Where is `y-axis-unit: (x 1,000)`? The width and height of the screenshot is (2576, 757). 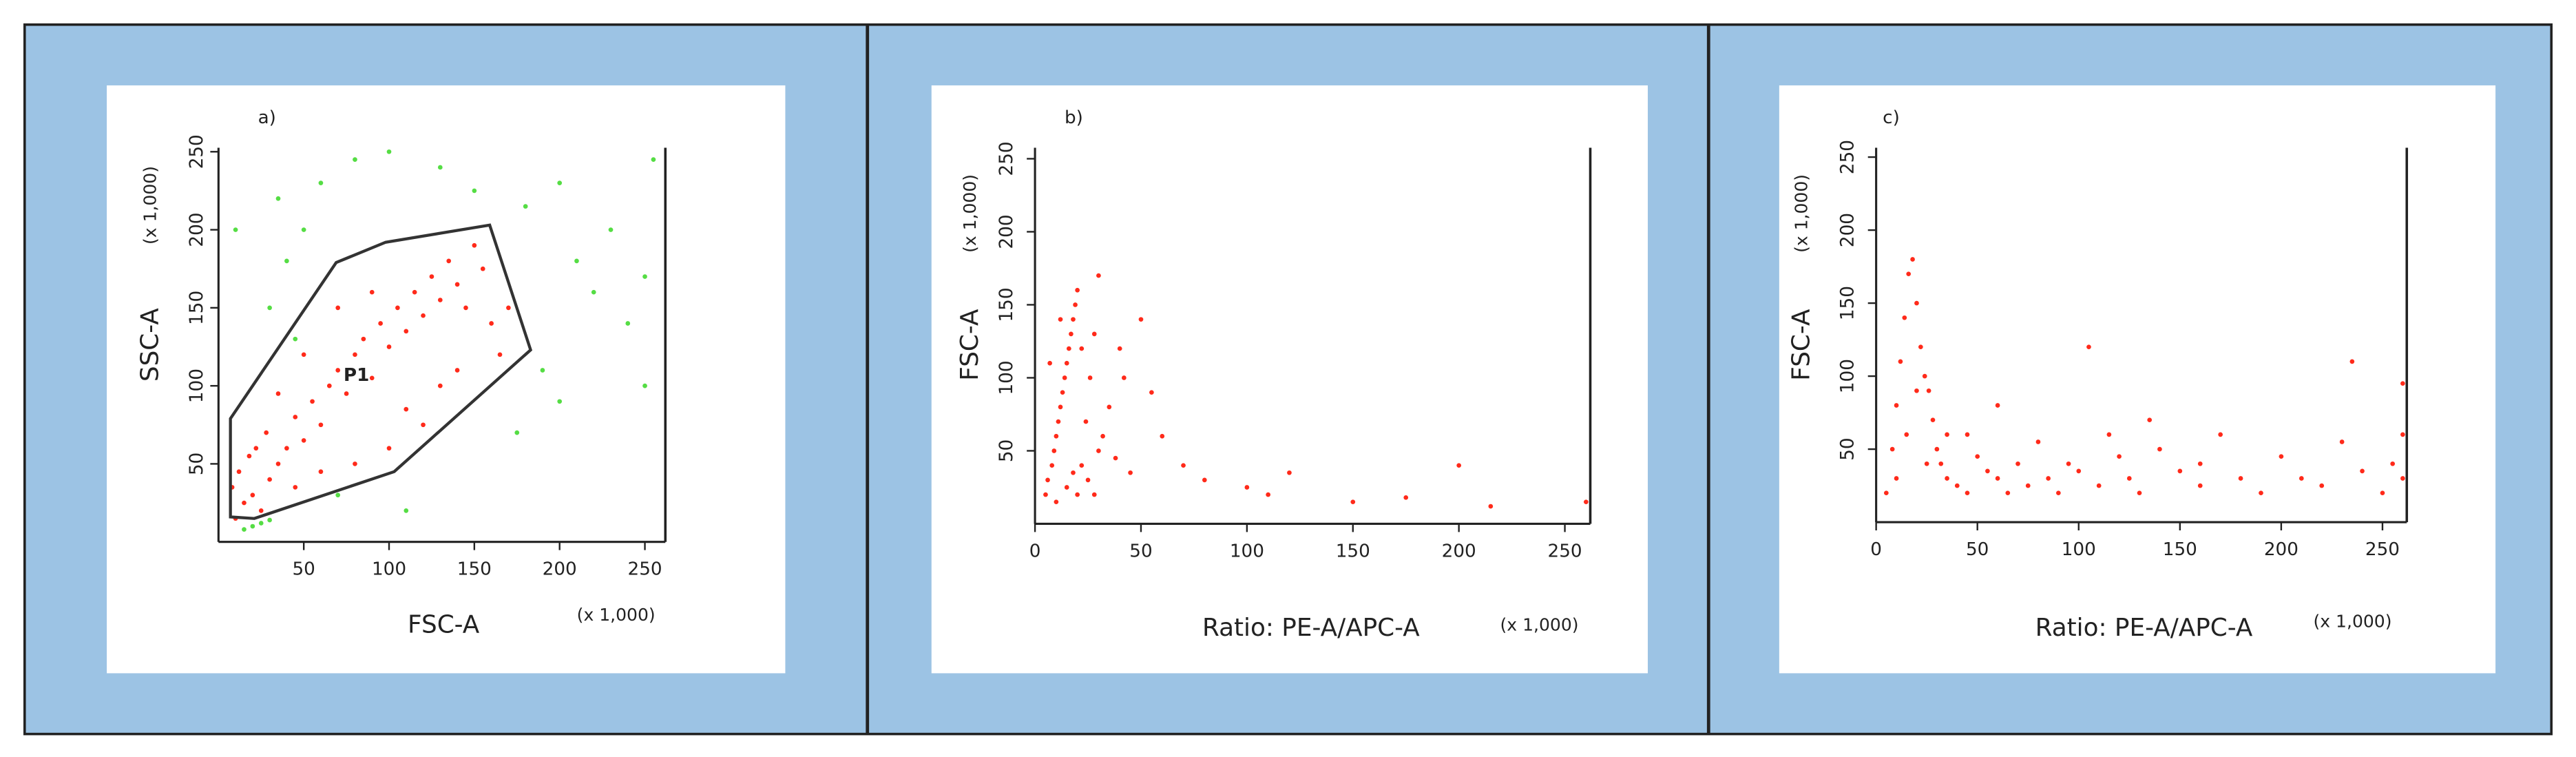 y-axis-unit: (x 1,000) is located at coordinates (150, 205).